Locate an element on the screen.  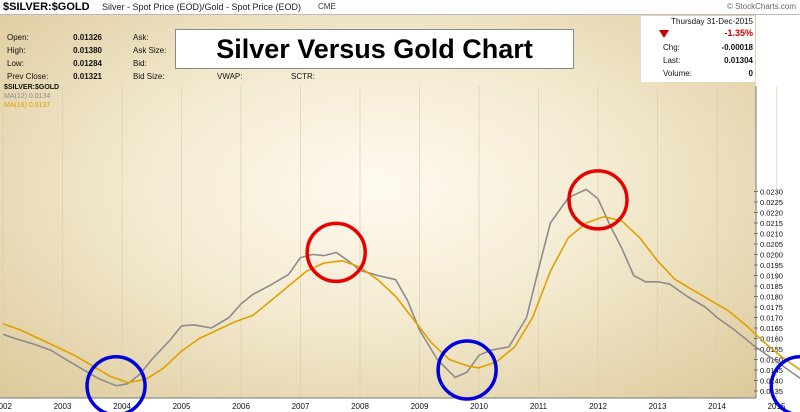
x-tick-label: 2013 is located at coordinates (658, 406).